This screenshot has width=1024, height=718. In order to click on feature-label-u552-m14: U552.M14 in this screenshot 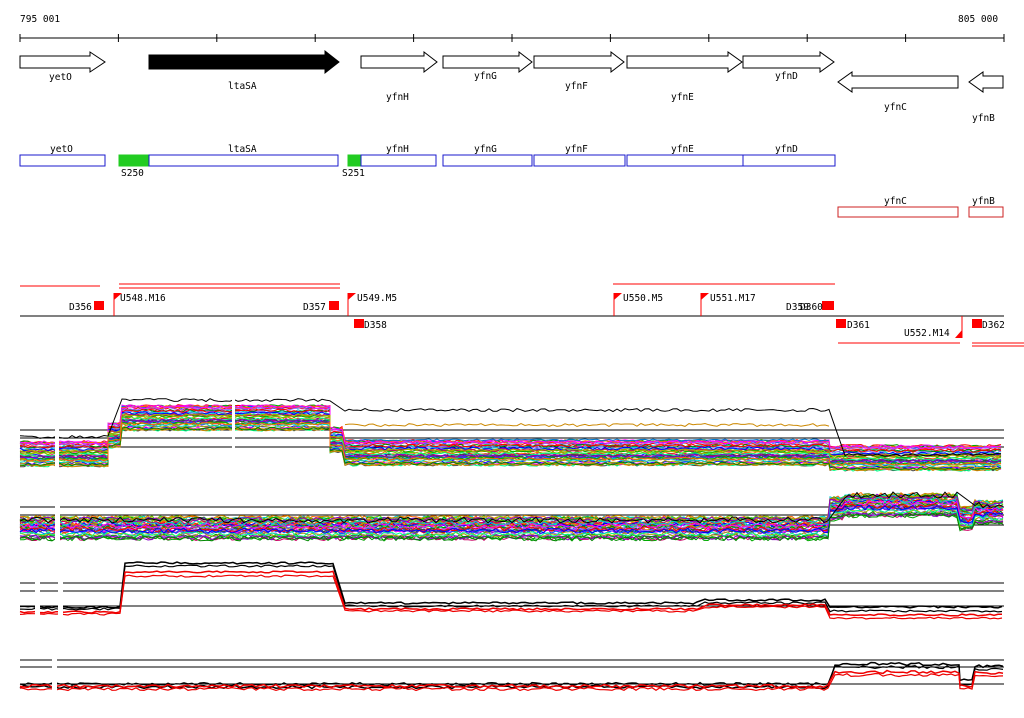, I will do `click(927, 333)`.